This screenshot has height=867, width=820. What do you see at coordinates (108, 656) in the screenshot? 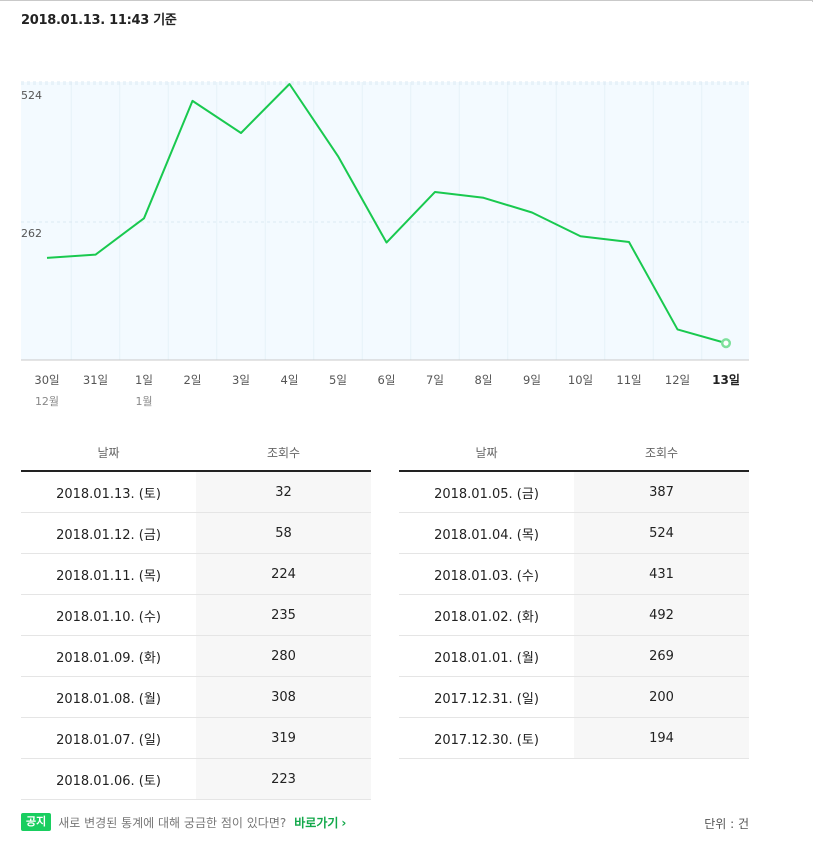
I see `date-cell: 2018.01.09. (화)` at bounding box center [108, 656].